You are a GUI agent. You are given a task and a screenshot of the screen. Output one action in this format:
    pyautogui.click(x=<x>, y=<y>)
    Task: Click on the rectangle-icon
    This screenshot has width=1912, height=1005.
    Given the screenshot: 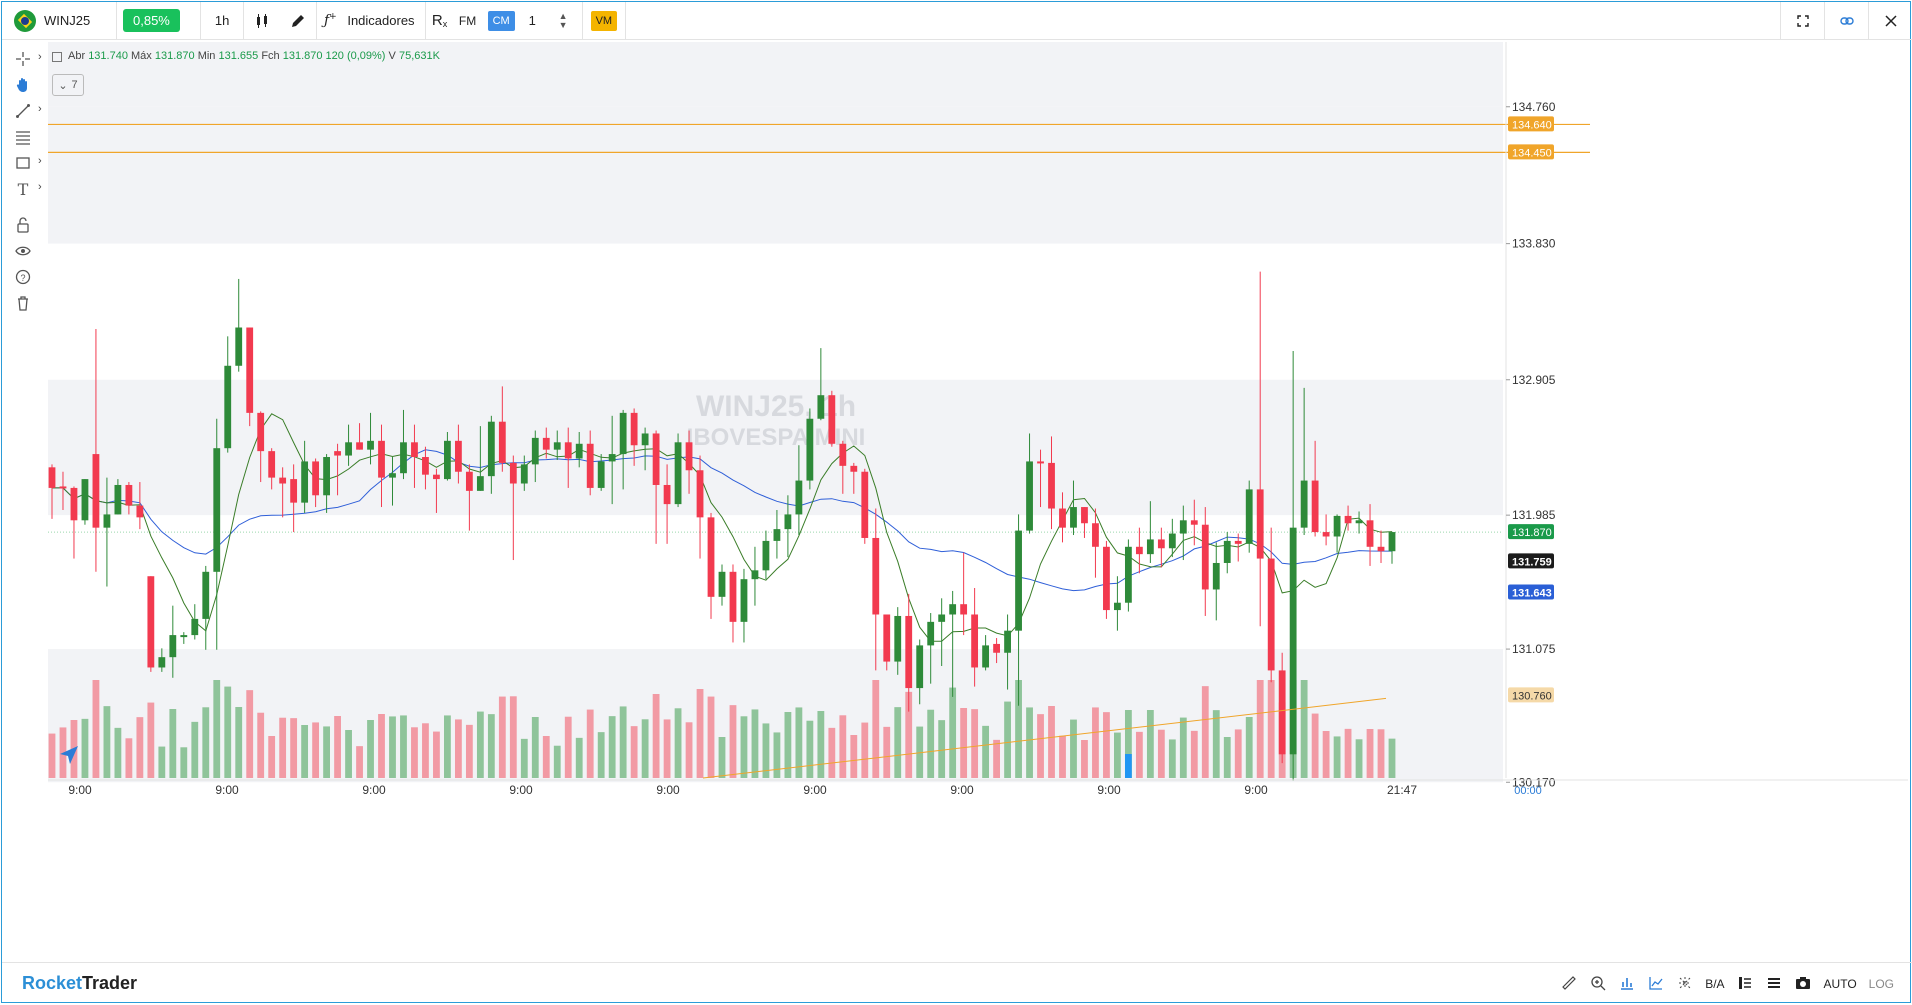 What is the action you would take?
    pyautogui.click(x=23, y=163)
    